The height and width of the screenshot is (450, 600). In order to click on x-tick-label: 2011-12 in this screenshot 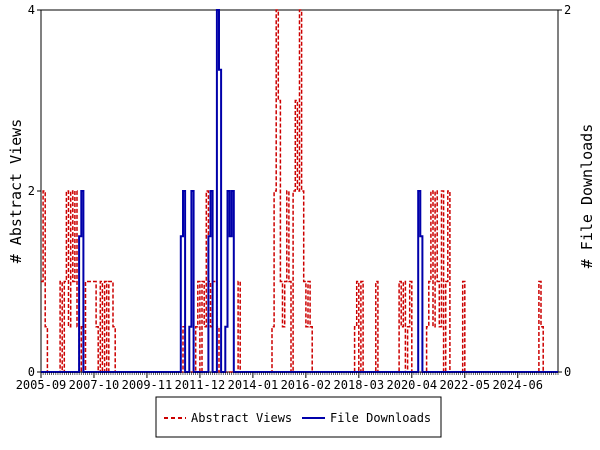, I will do `click(200, 385)`.